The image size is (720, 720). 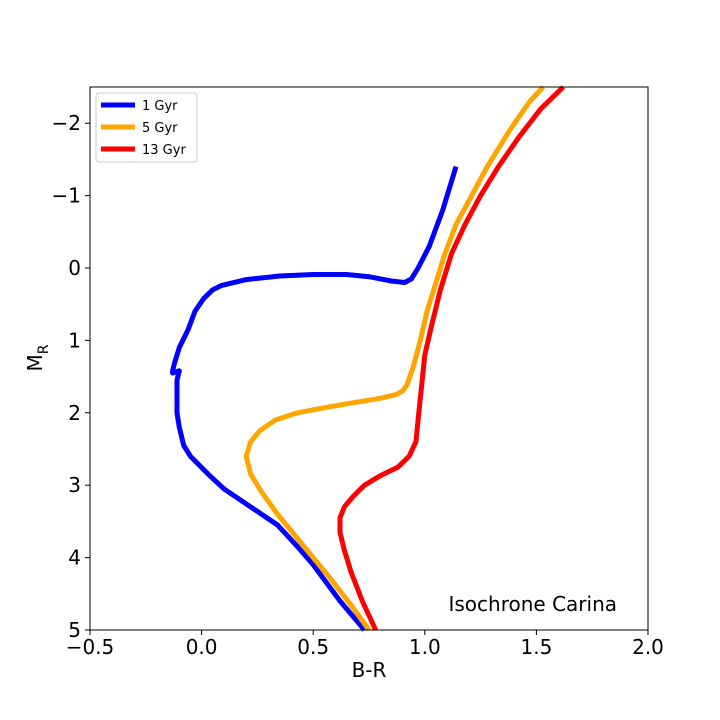 What do you see at coordinates (313, 647) in the screenshot?
I see `x-tick-label: 0.5` at bounding box center [313, 647].